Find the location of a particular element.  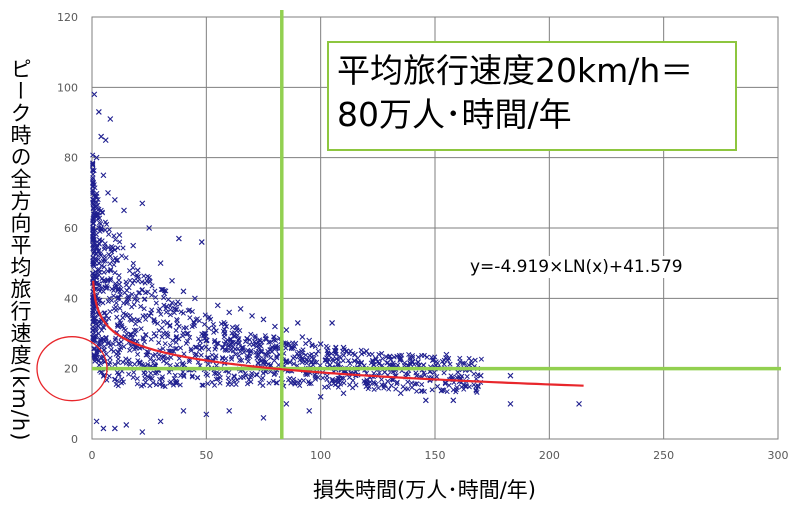

trendline-equation: y=-4.919×LN(x)+41.579 is located at coordinates (576, 267).